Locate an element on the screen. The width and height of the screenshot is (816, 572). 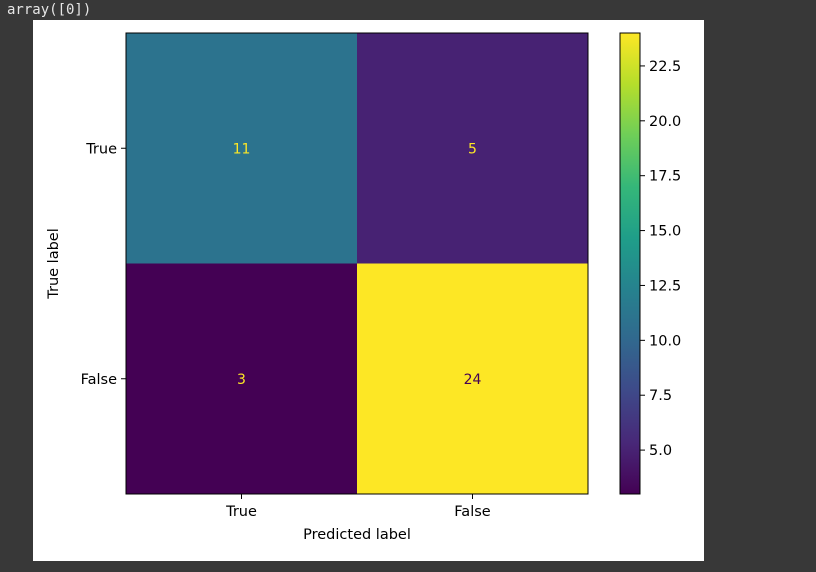
colorbar-tick-label: 17.5 is located at coordinates (665, 177).